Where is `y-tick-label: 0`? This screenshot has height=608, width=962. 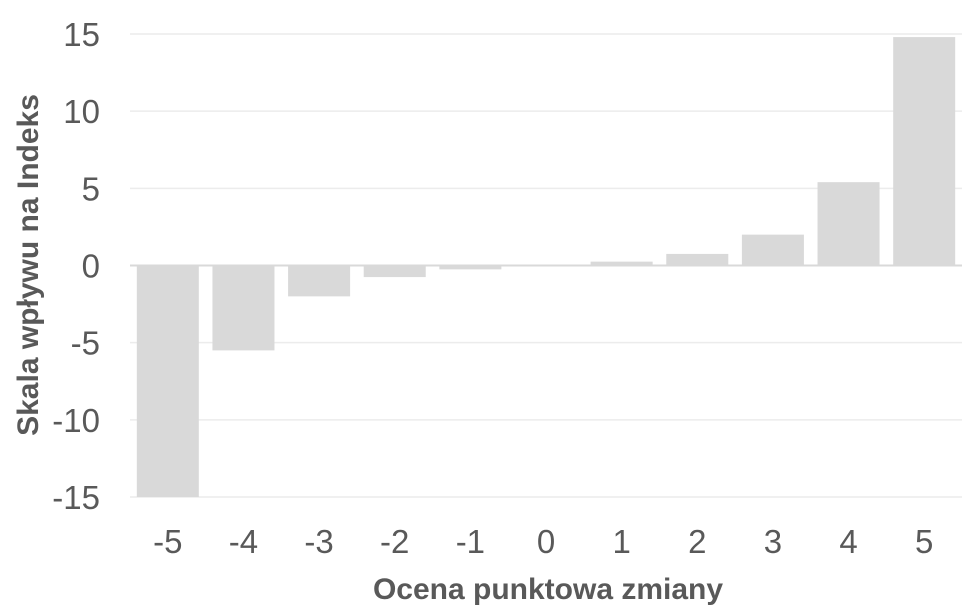 y-tick-label: 0 is located at coordinates (91, 266).